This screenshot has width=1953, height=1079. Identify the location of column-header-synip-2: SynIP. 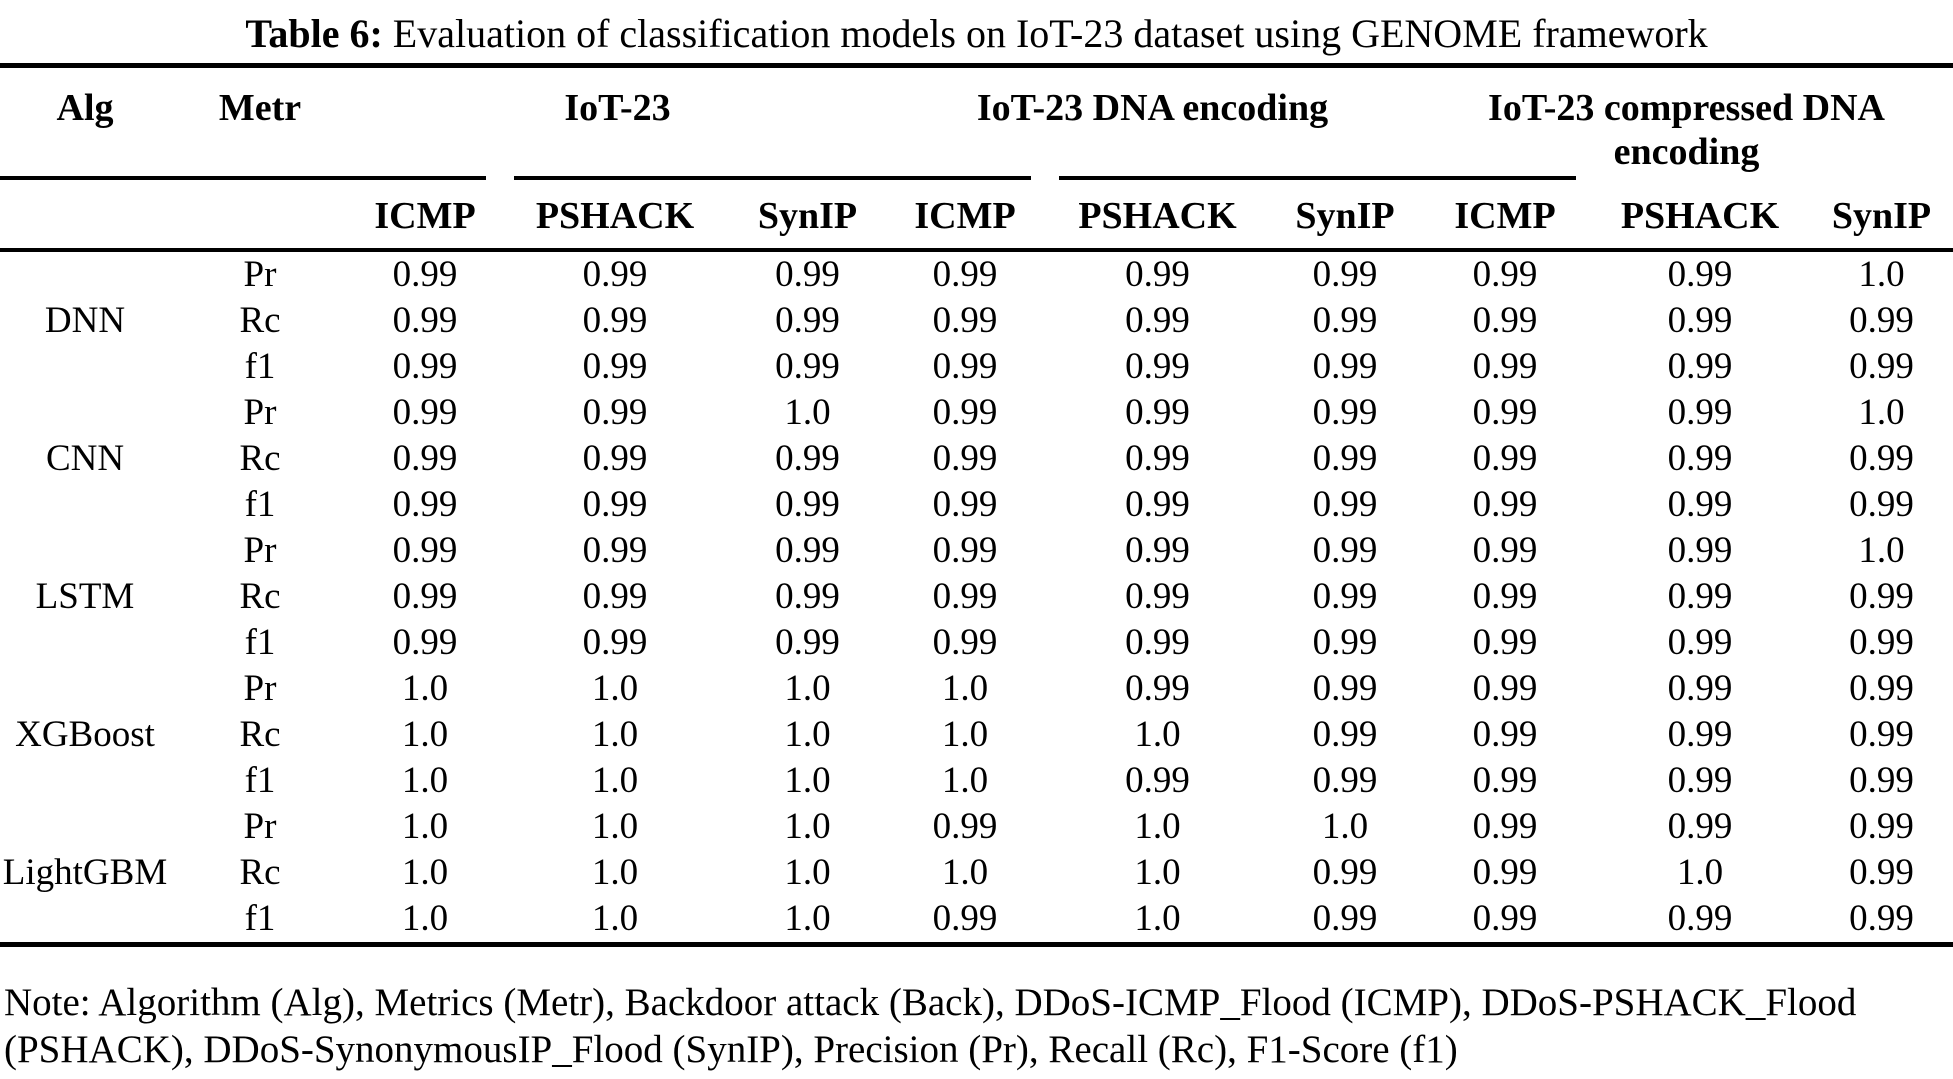
(1345, 218).